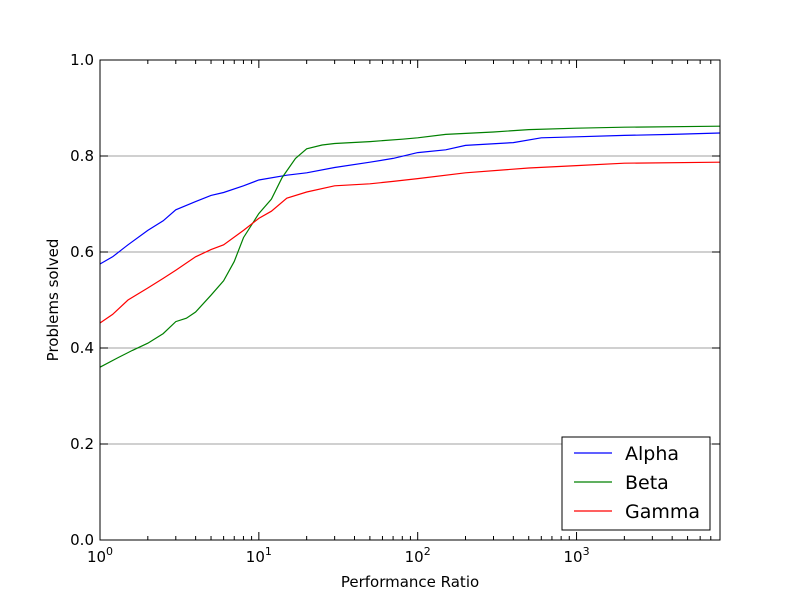  What do you see at coordinates (82, 348) in the screenshot?
I see `y-tick-label: 0.4` at bounding box center [82, 348].